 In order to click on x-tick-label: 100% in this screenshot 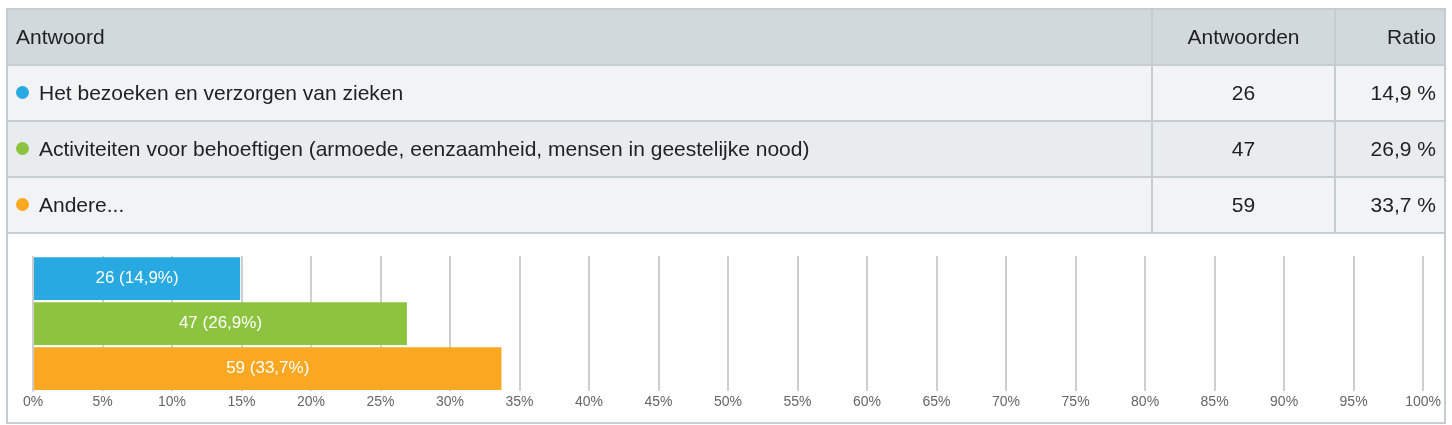, I will do `click(1423, 401)`.